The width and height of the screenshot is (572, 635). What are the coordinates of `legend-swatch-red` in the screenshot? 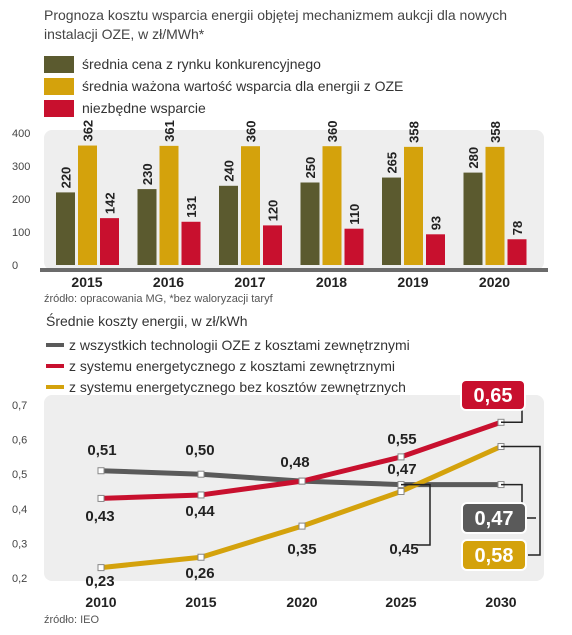 It's located at (59, 108).